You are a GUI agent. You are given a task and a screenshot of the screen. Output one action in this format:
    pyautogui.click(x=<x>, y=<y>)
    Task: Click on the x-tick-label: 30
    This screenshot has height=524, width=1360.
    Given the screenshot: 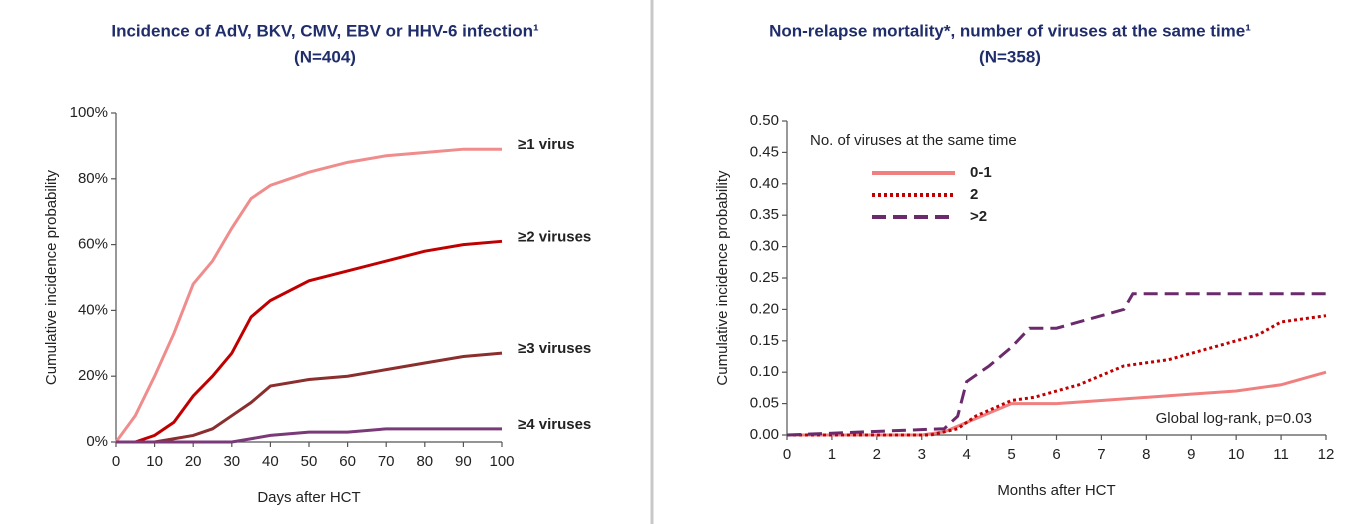 What is the action you would take?
    pyautogui.click(x=231, y=461)
    